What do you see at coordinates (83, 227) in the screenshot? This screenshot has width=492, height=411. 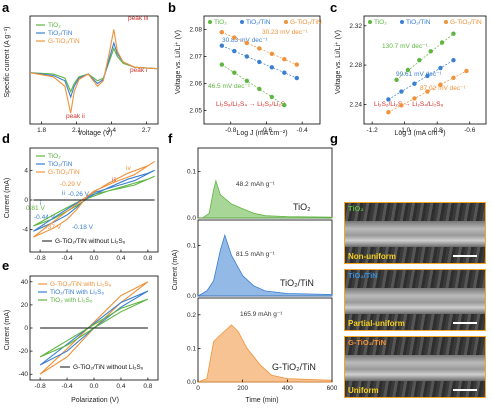 I see `d-v-018: -0.18 V` at bounding box center [83, 227].